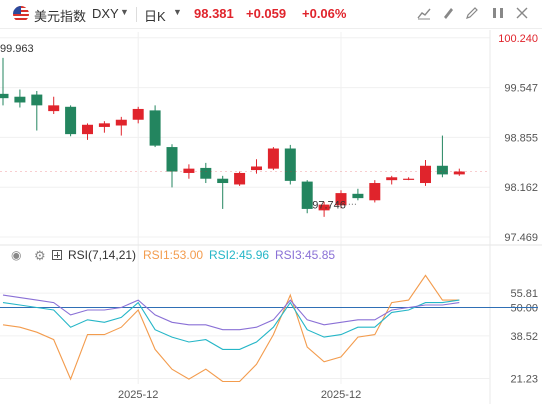 The height and width of the screenshot is (404, 542). Describe the element at coordinates (324, 13) in the screenshot. I see `price-change-percent: +0.06%` at that location.